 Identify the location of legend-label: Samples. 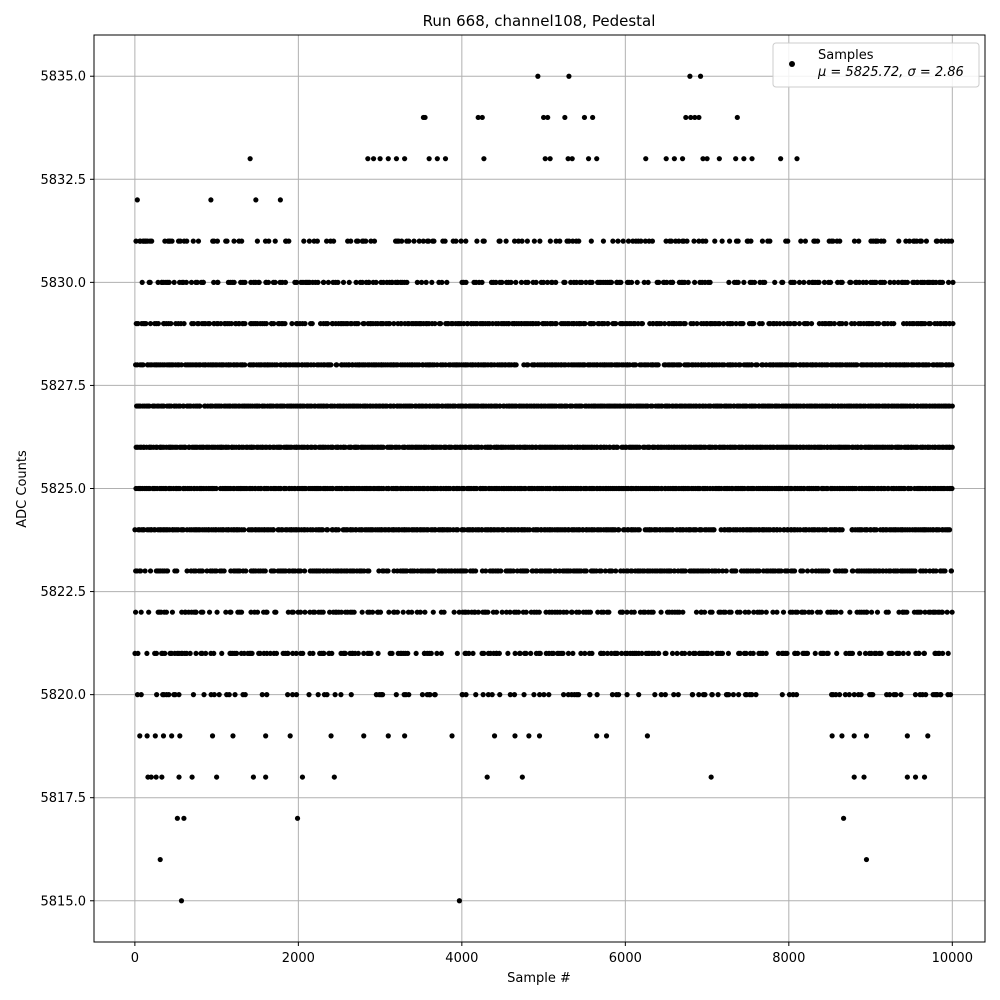
(846, 55).